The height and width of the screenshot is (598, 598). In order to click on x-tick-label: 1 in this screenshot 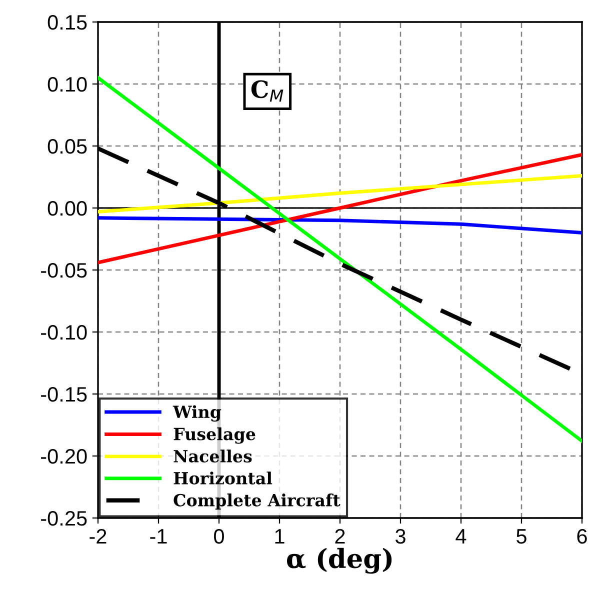, I will do `click(279, 536)`.